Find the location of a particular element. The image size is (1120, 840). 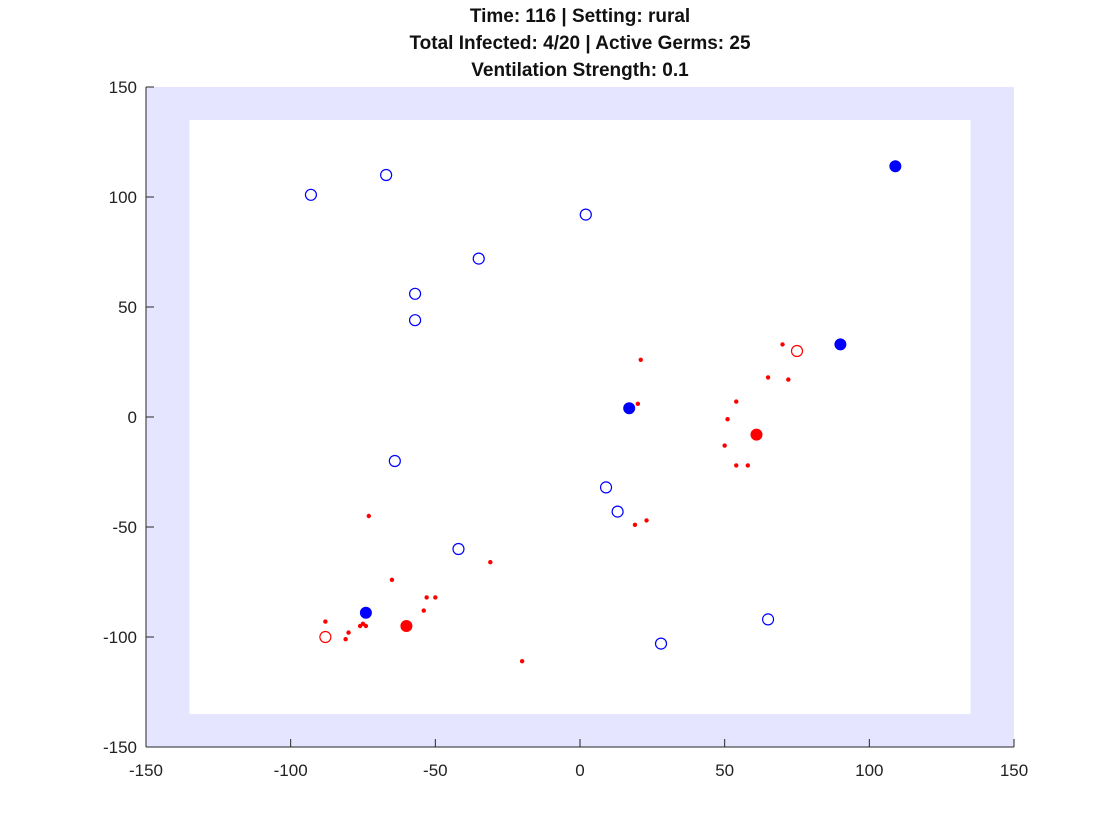

y-axis-ticks: 150 100 50 0 -50 -100 -150 is located at coordinates (128, 417).